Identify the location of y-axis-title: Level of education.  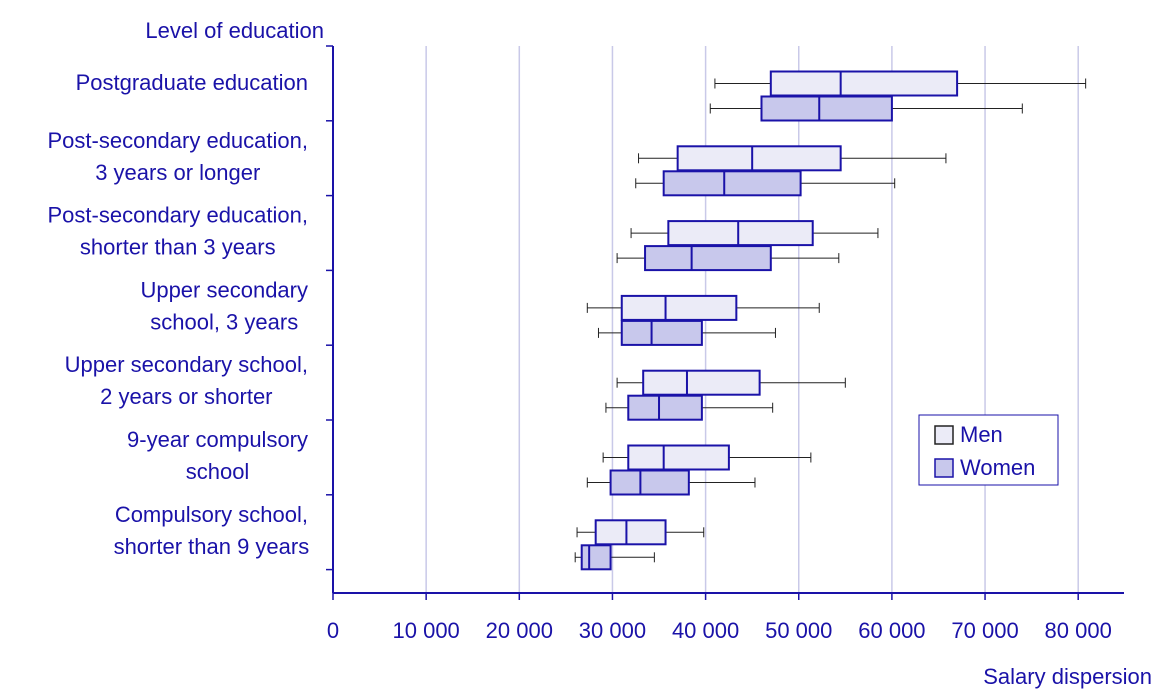
(234, 30).